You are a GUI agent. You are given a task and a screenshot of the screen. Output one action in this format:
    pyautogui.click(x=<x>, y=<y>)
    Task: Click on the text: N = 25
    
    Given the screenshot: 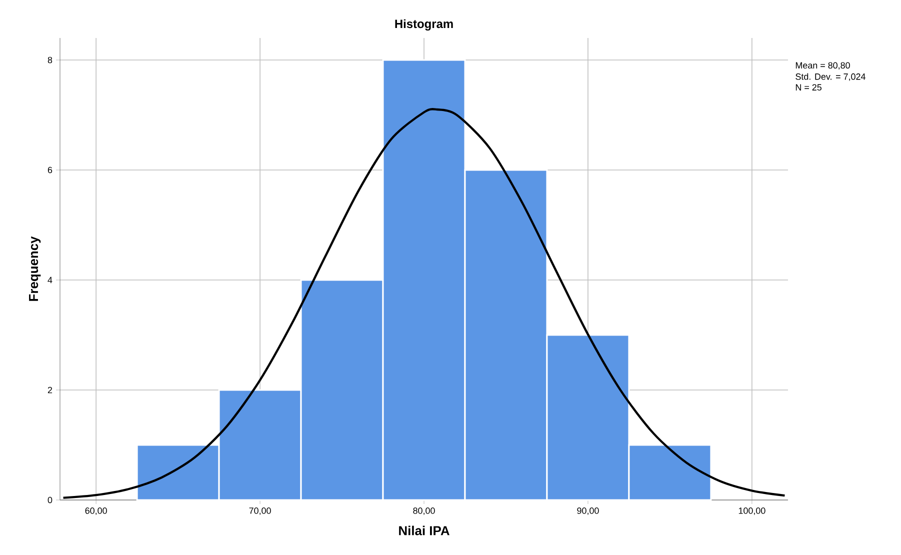 What is the action you would take?
    pyautogui.click(x=809, y=87)
    